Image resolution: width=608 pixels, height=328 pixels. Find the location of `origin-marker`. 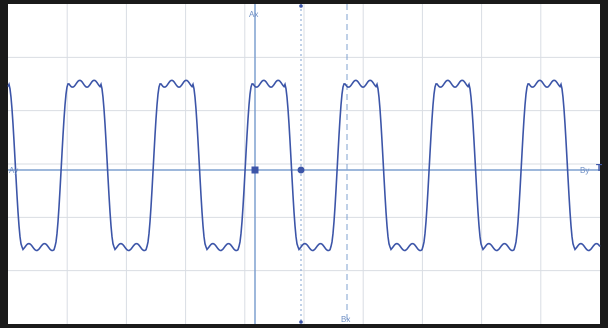

origin-marker is located at coordinates (255, 170).